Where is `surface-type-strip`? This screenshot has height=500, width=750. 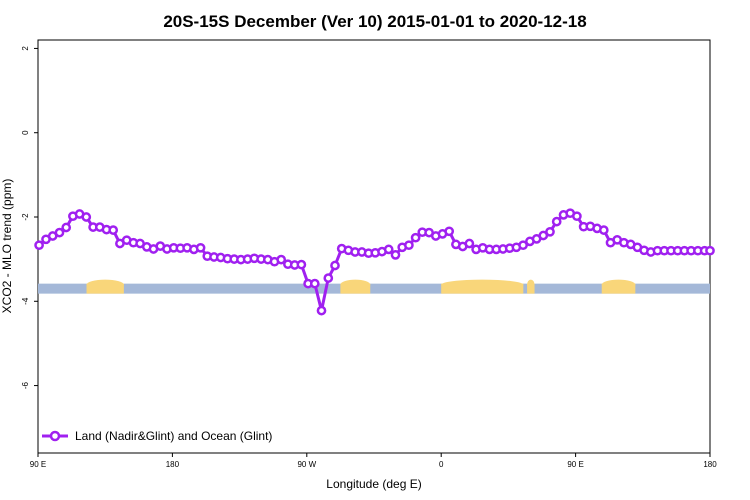 surface-type-strip is located at coordinates (374, 286).